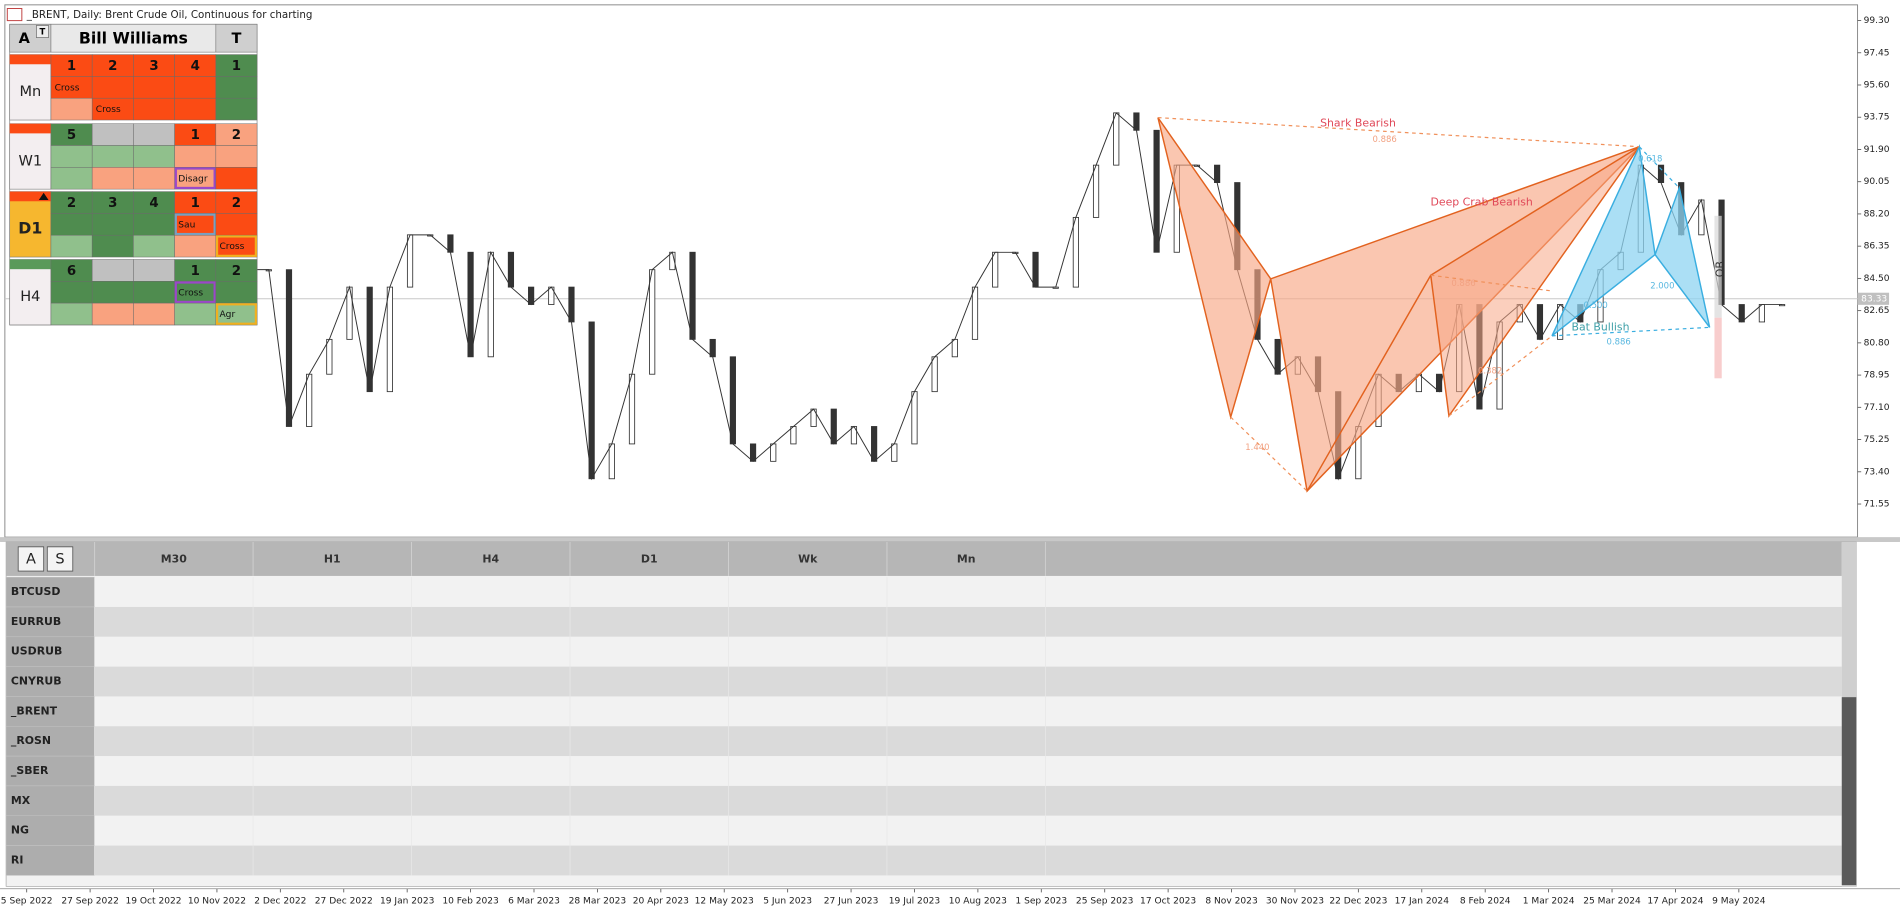 The image size is (1900, 913). What do you see at coordinates (787, 901) in the screenshot?
I see `date-label: 5 Jun 2023` at bounding box center [787, 901].